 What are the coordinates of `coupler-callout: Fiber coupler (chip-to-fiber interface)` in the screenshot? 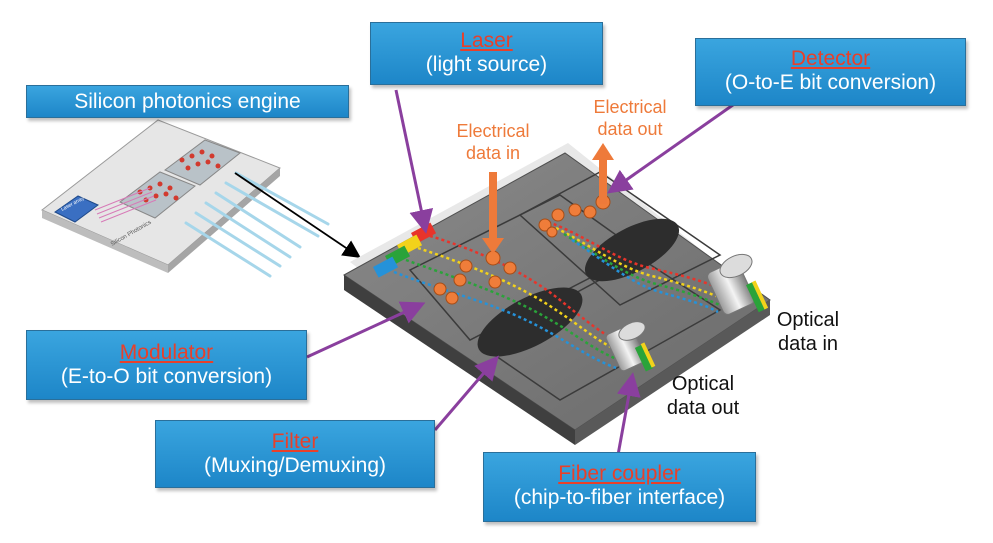 It's located at (619, 487).